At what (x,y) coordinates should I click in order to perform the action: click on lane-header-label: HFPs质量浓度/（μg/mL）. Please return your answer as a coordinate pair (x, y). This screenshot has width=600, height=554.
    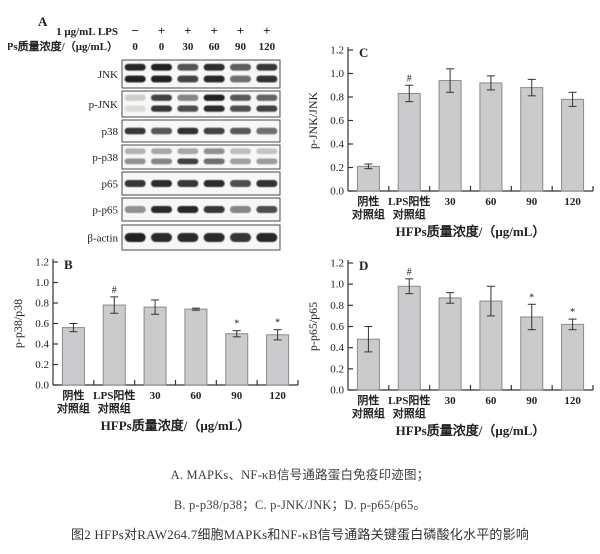
    Looking at the image, I should click on (63, 46).